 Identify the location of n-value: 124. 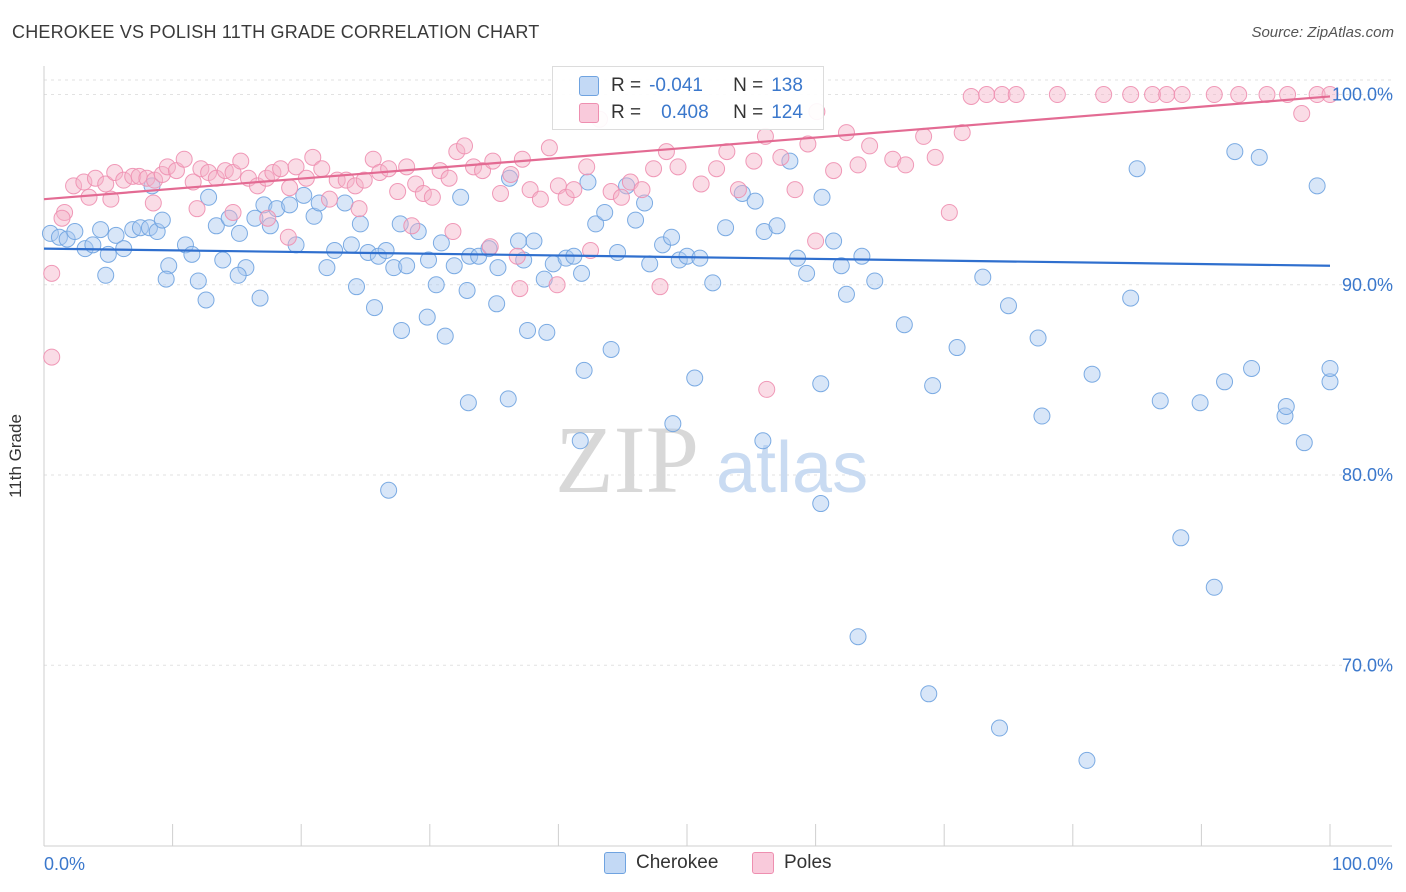
(787, 112).